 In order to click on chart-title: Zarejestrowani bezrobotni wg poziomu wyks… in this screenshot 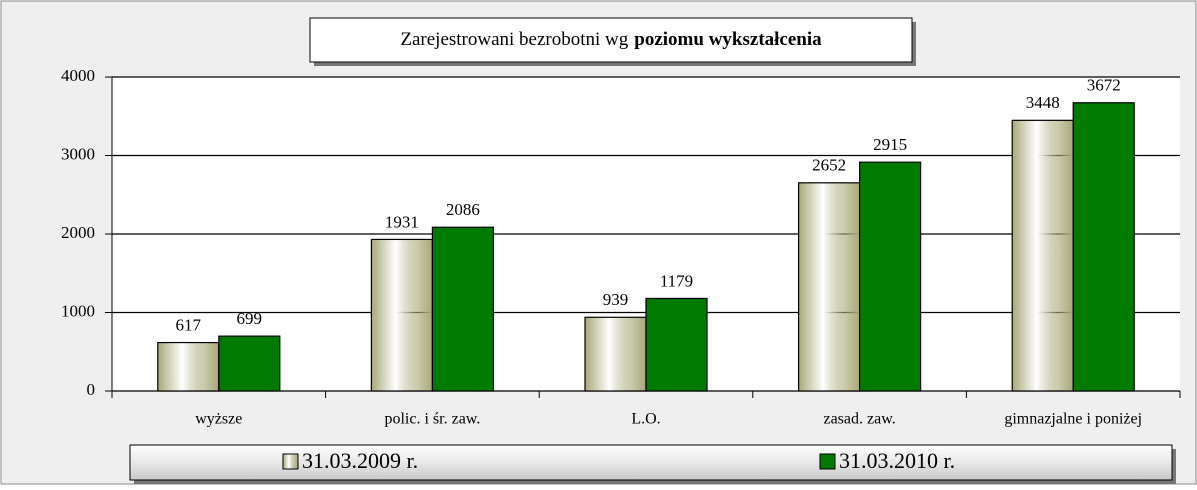, I will do `click(611, 39)`.